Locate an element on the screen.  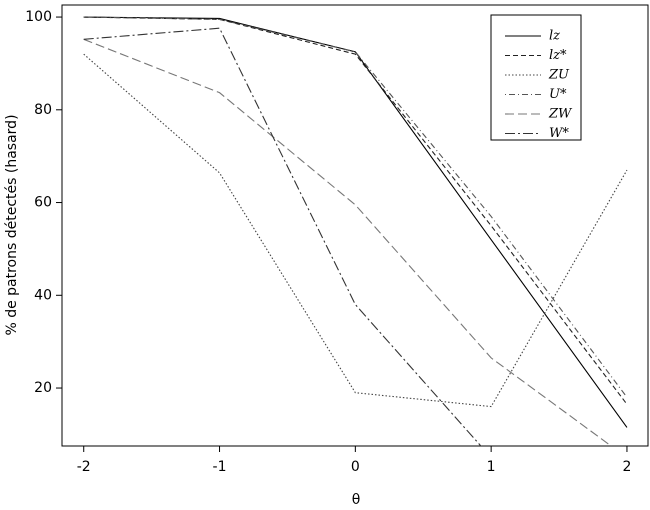
y-tick-label: 80 is located at coordinates (43, 110).